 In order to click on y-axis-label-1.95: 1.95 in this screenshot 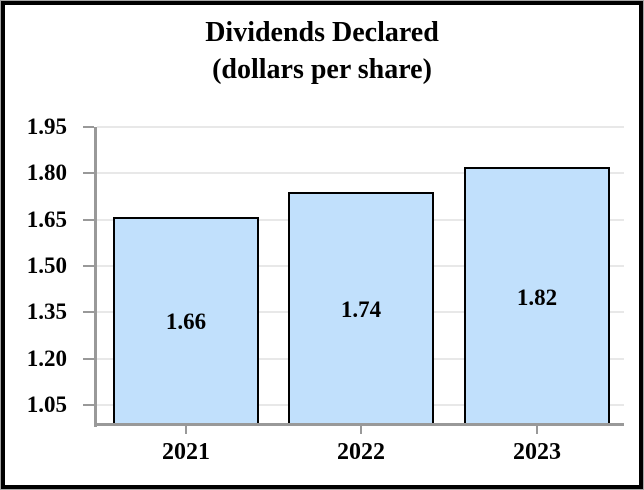, I will do `click(46, 126)`.